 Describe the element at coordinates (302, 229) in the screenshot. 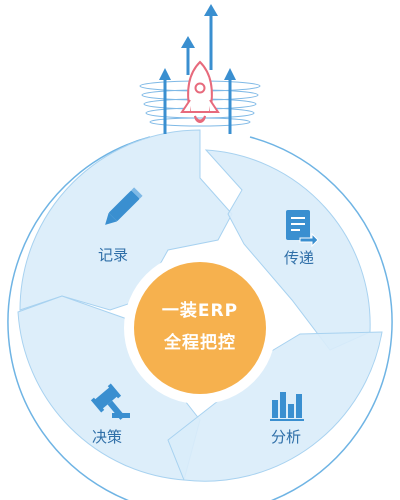

I see `document-transfer-icon` at that location.